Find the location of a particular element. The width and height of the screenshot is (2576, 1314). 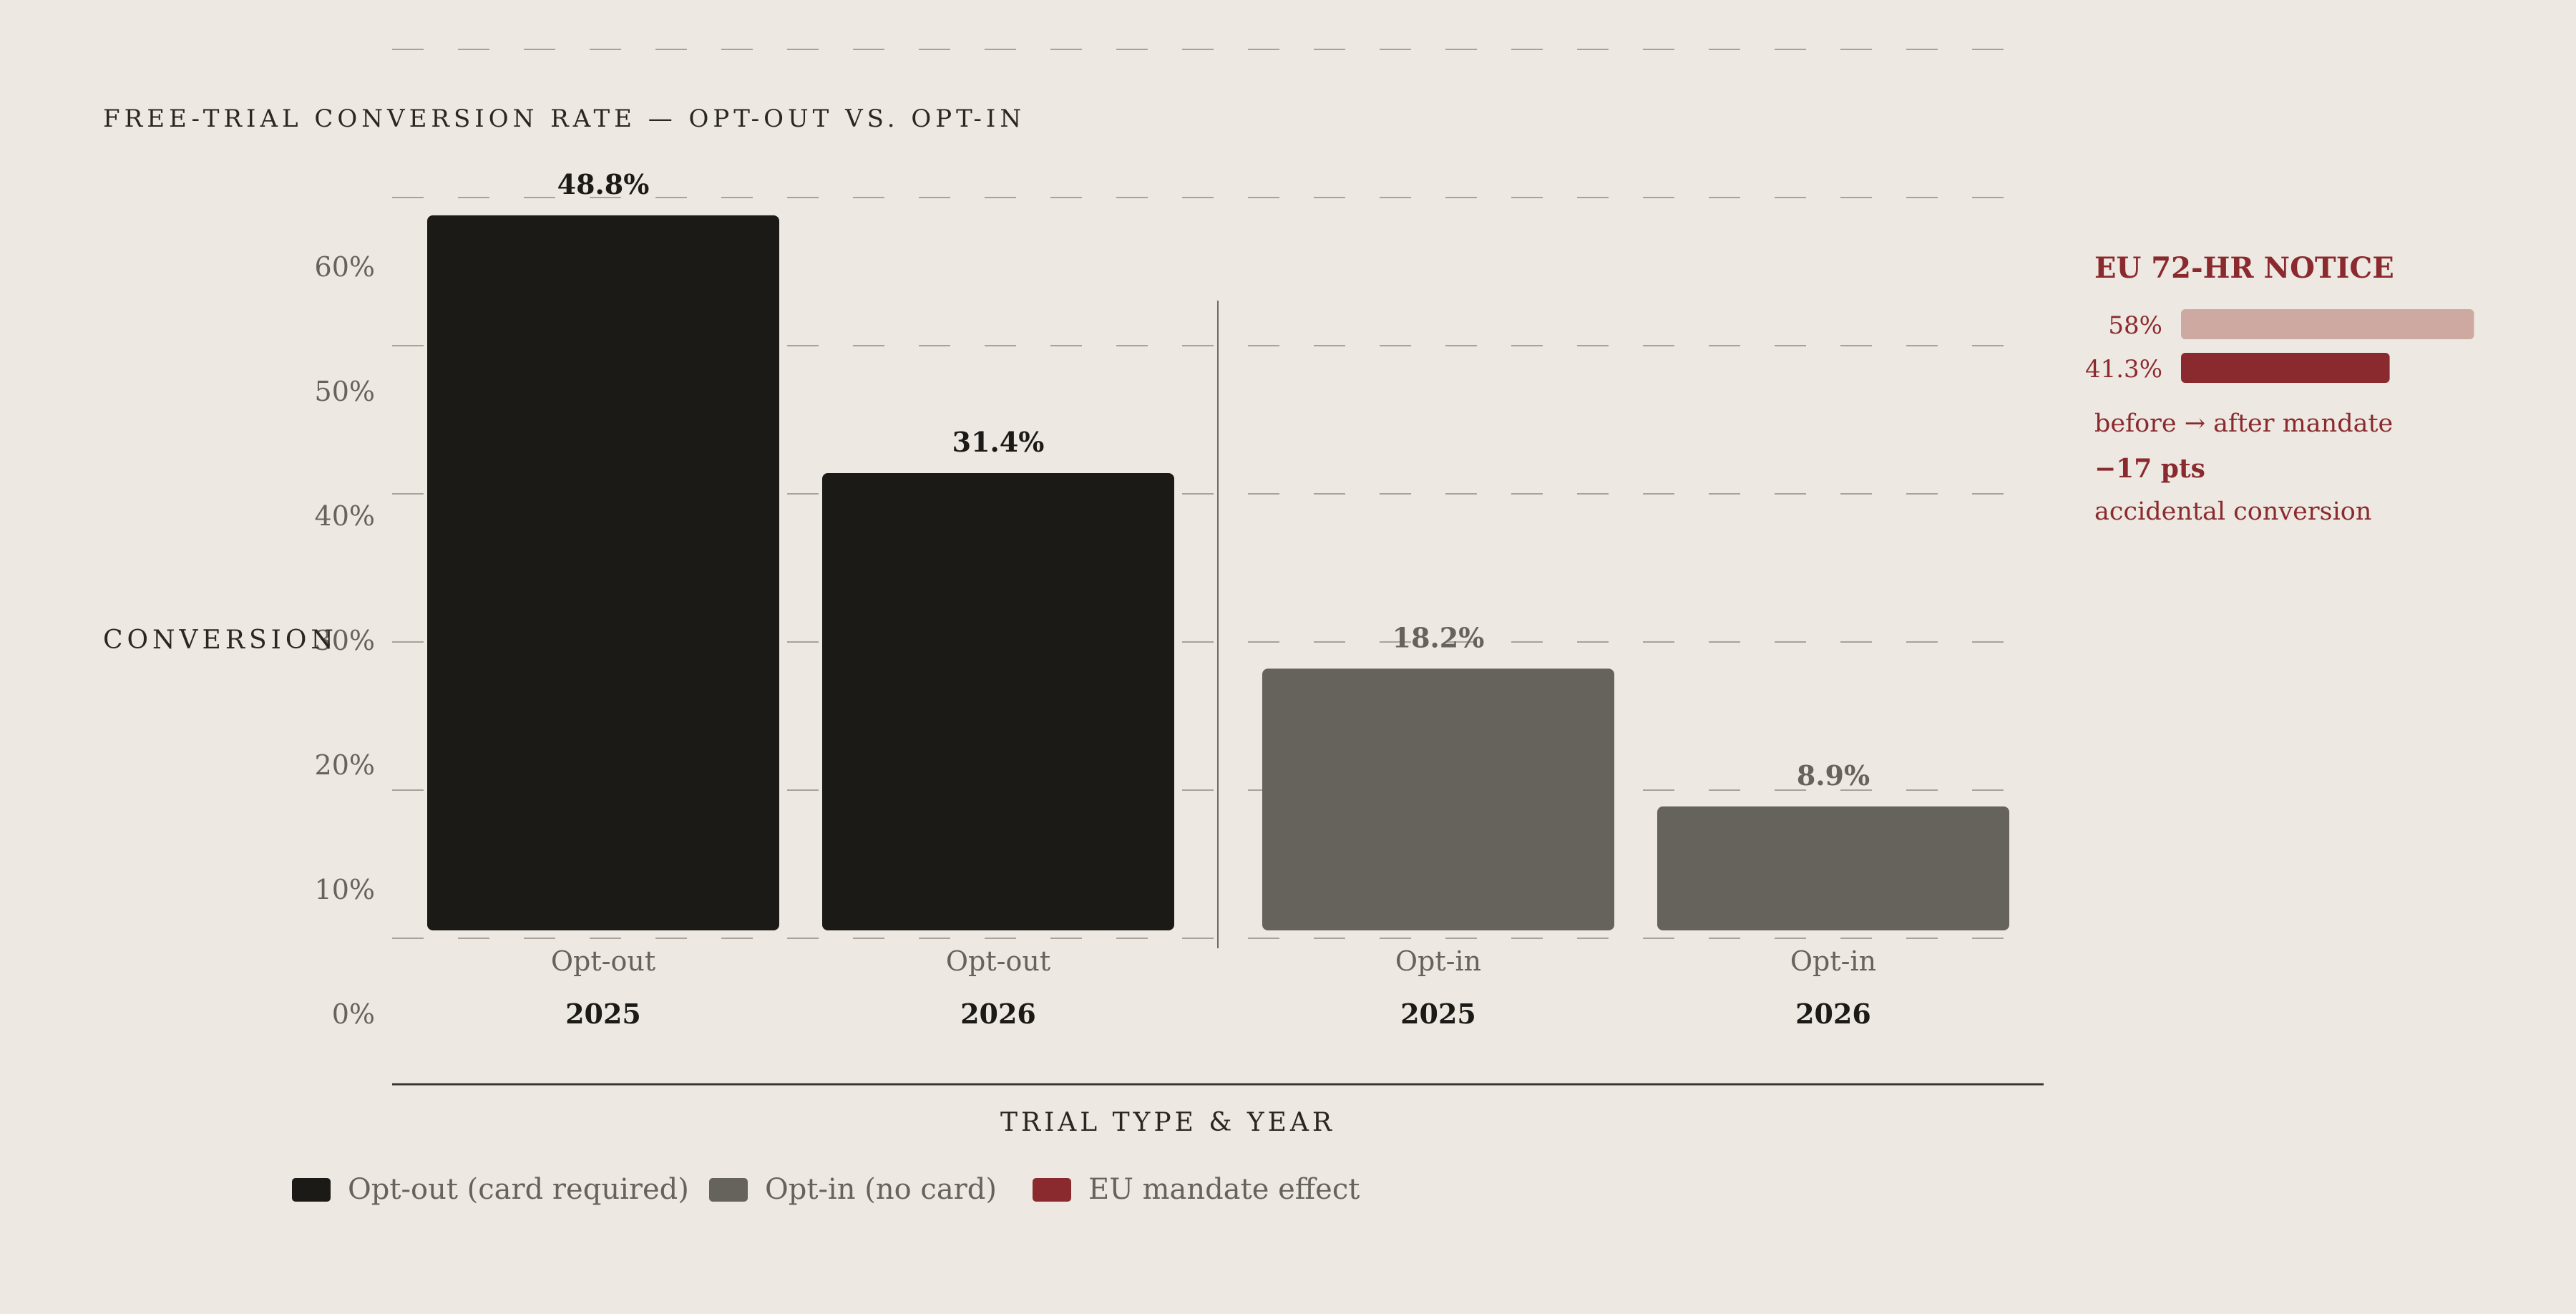

bar-opt-in-2026 is located at coordinates (1833, 868).